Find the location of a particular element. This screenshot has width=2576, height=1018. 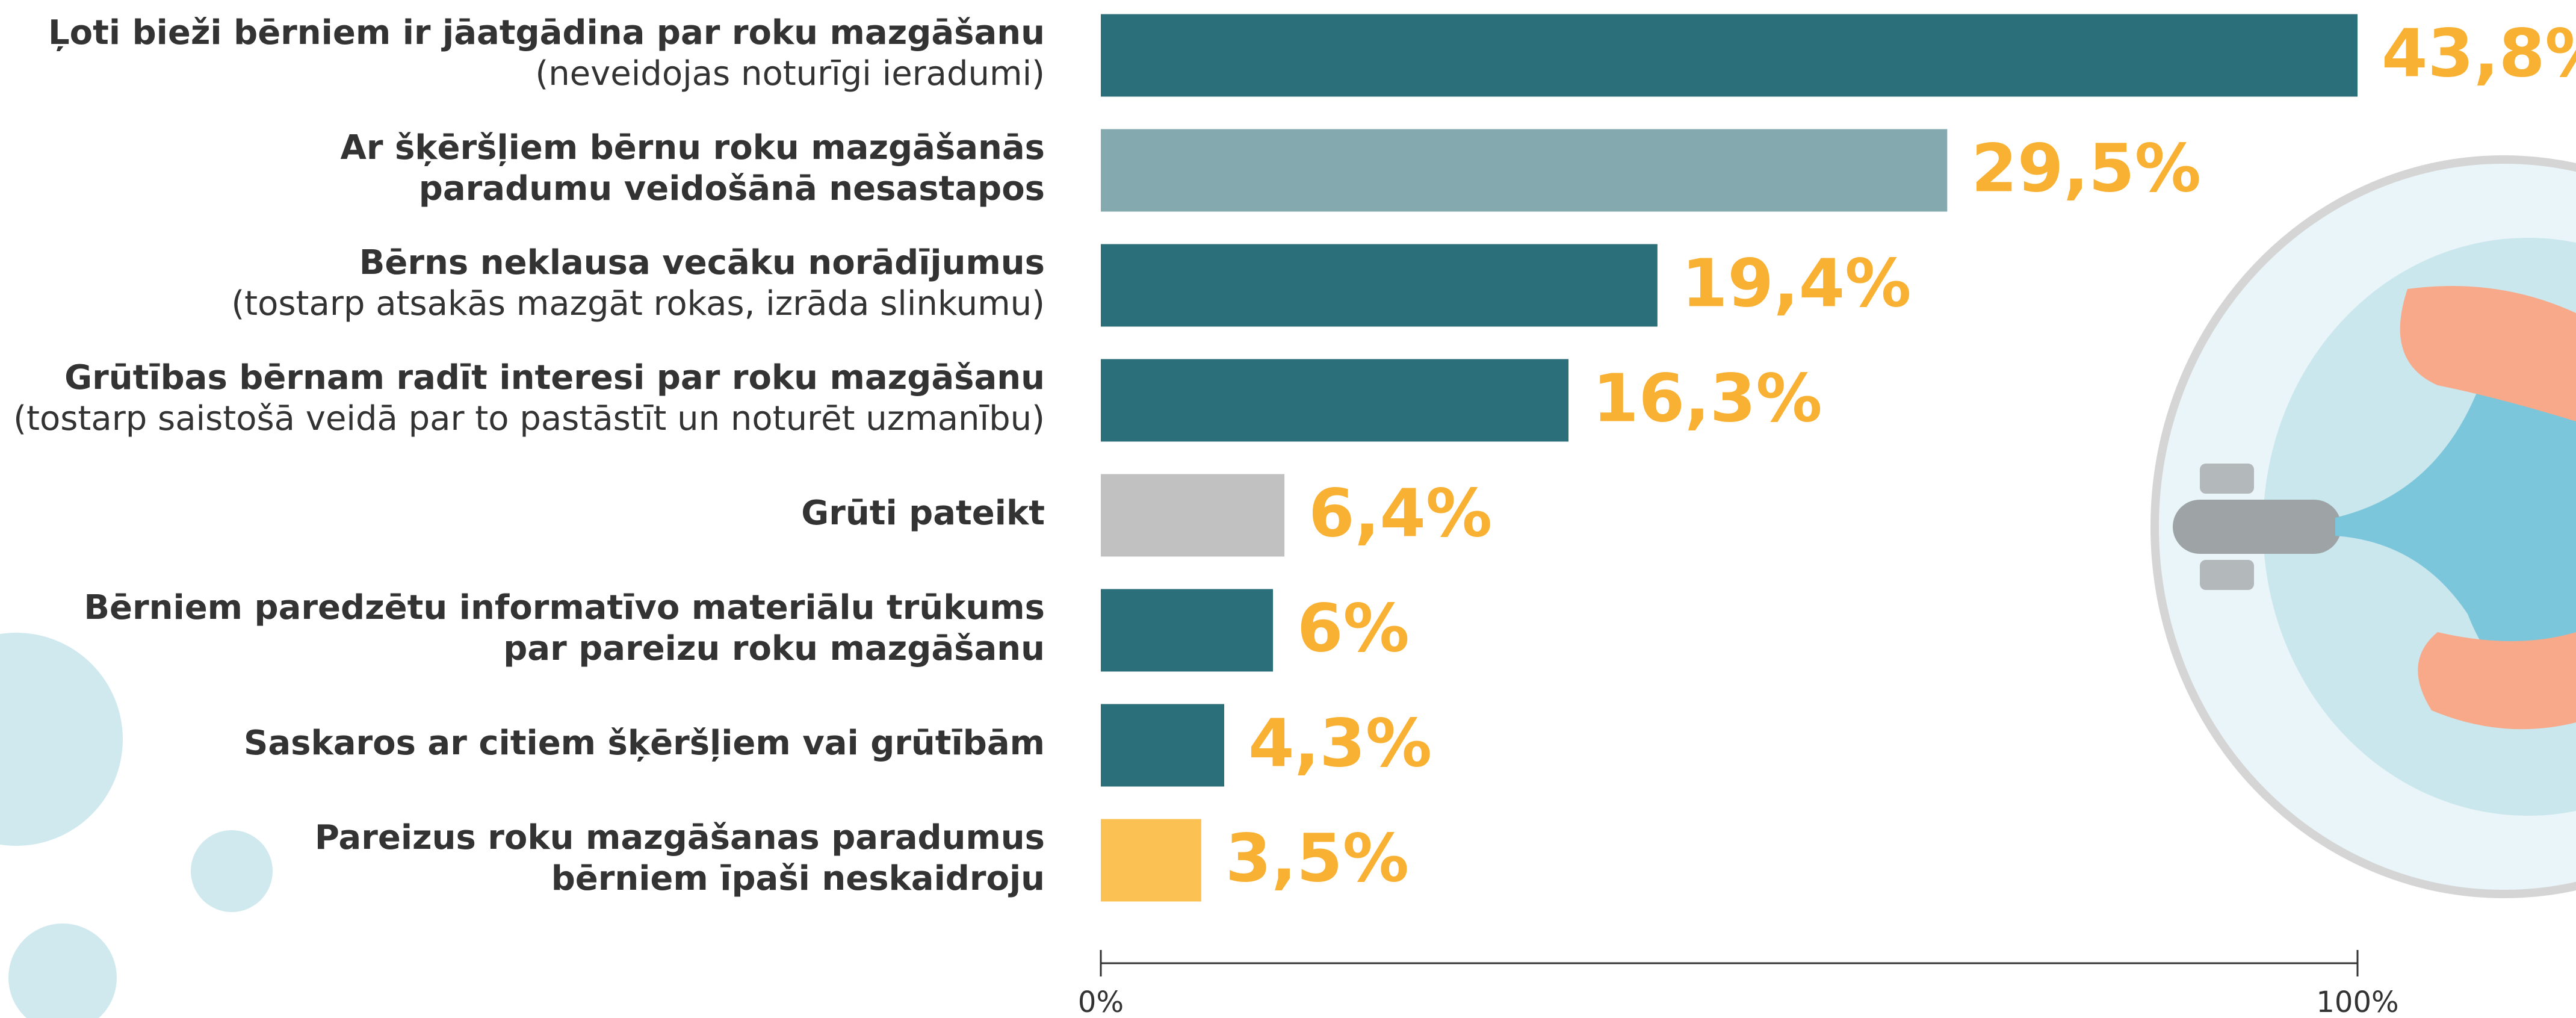

value-label: 29,5% is located at coordinates (2086, 167).